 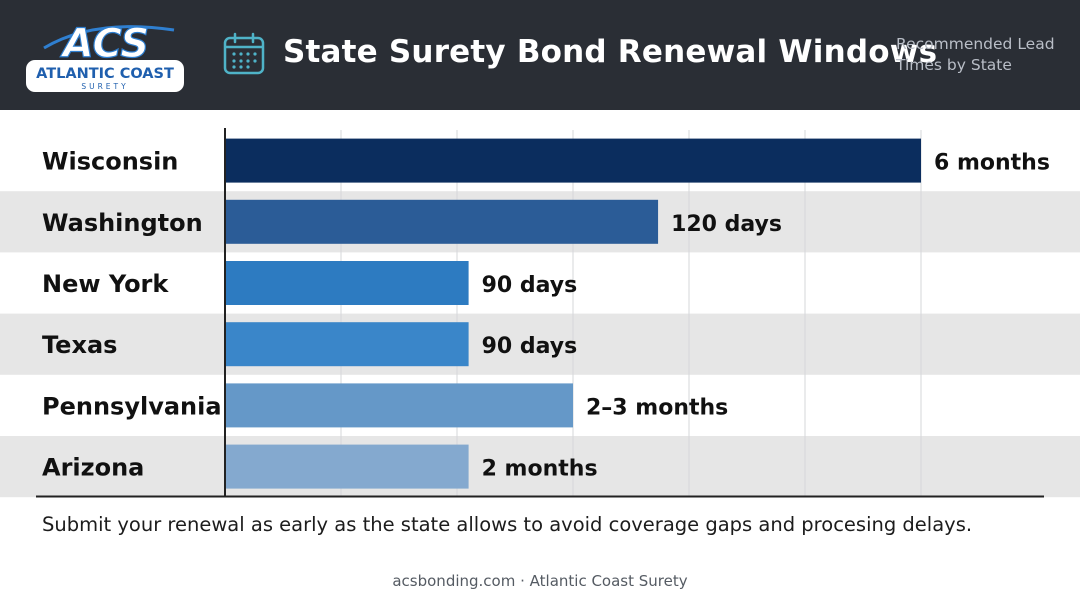 I want to click on category-label: Pennsylvania, so click(x=132, y=406).